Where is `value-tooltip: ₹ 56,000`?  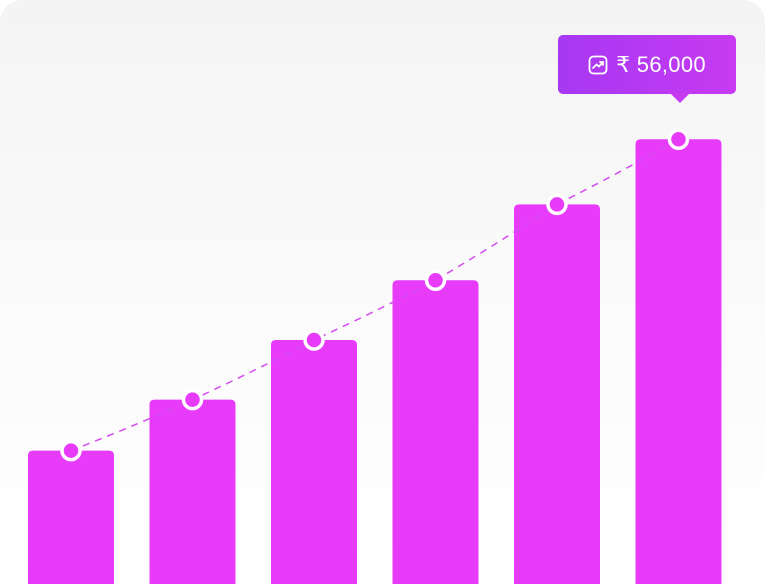 value-tooltip: ₹ 56,000 is located at coordinates (647, 69).